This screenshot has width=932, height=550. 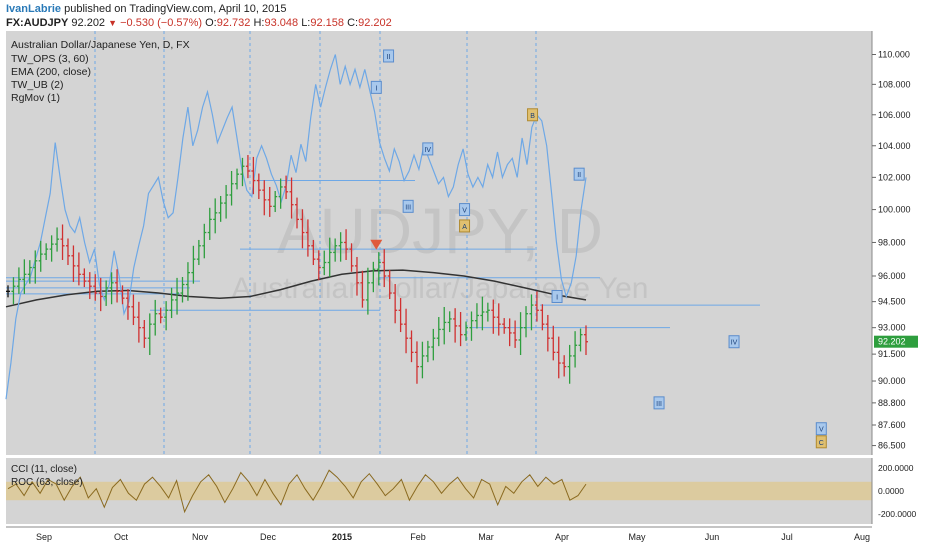 What do you see at coordinates (161, 23) in the screenshot?
I see `price-change: −0.530 (−0.57%)` at bounding box center [161, 23].